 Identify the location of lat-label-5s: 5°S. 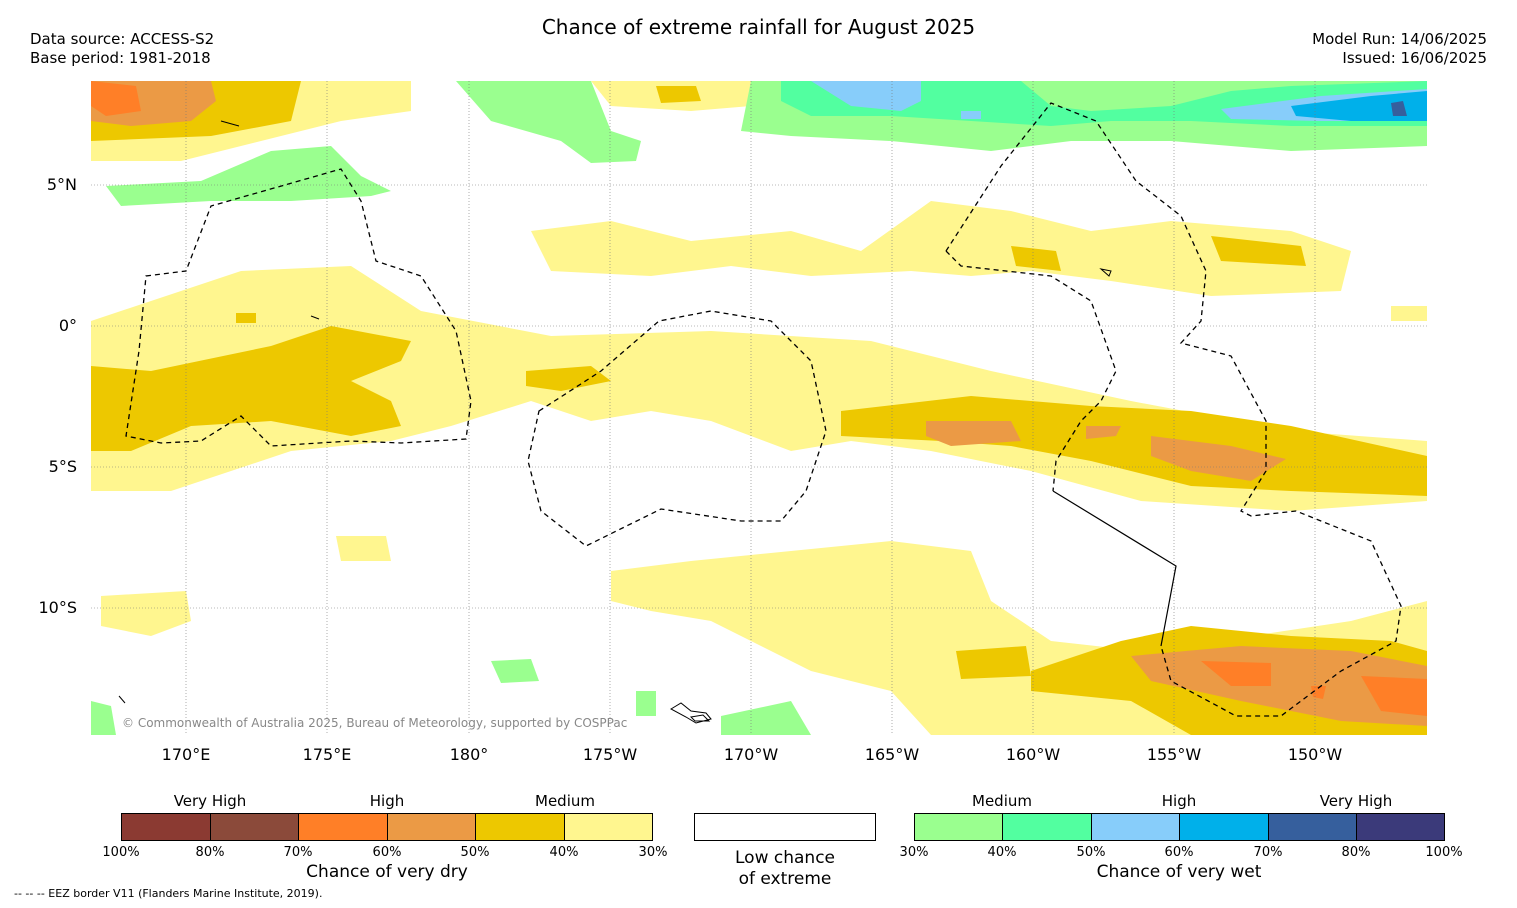
(62, 466).